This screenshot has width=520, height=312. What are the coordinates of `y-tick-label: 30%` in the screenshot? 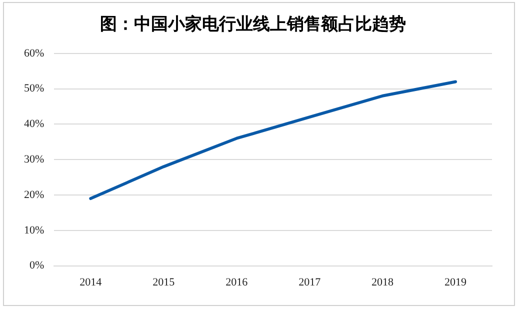 It's located at (34, 159).